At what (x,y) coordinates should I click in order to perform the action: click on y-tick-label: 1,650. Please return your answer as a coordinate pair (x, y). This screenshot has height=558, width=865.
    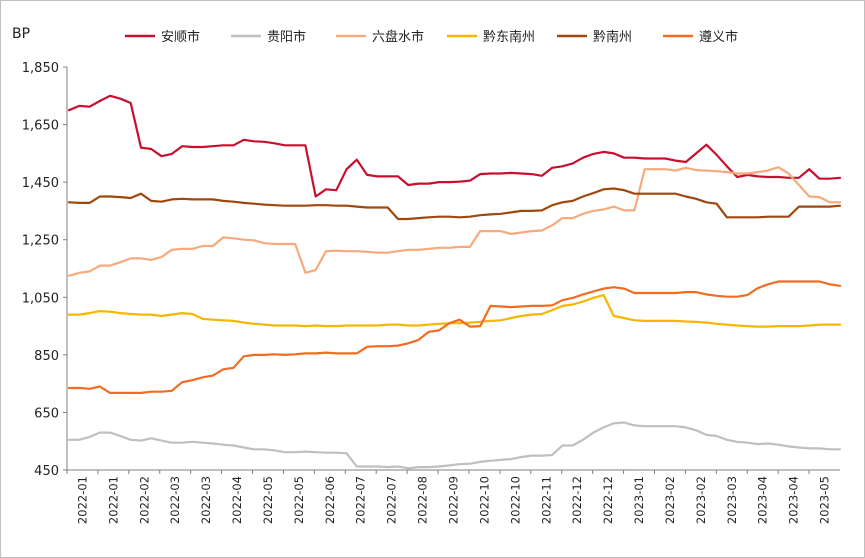
    Looking at the image, I should click on (40, 126).